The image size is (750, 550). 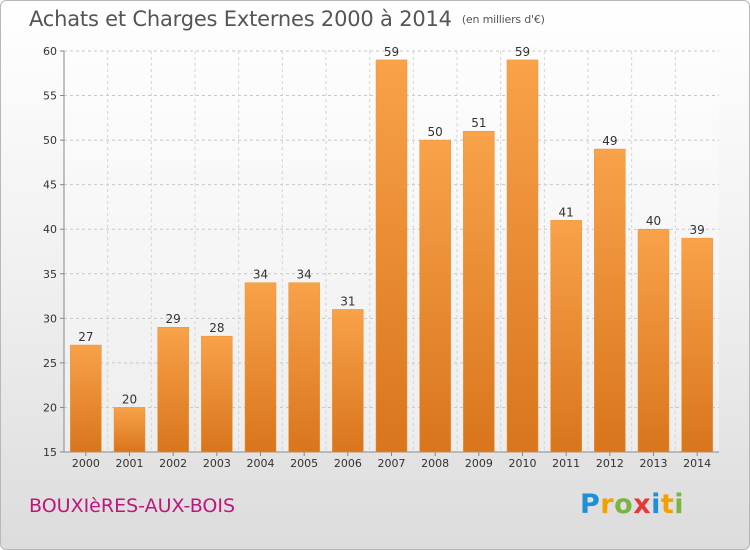 I want to click on bar-2008, so click(x=435, y=296).